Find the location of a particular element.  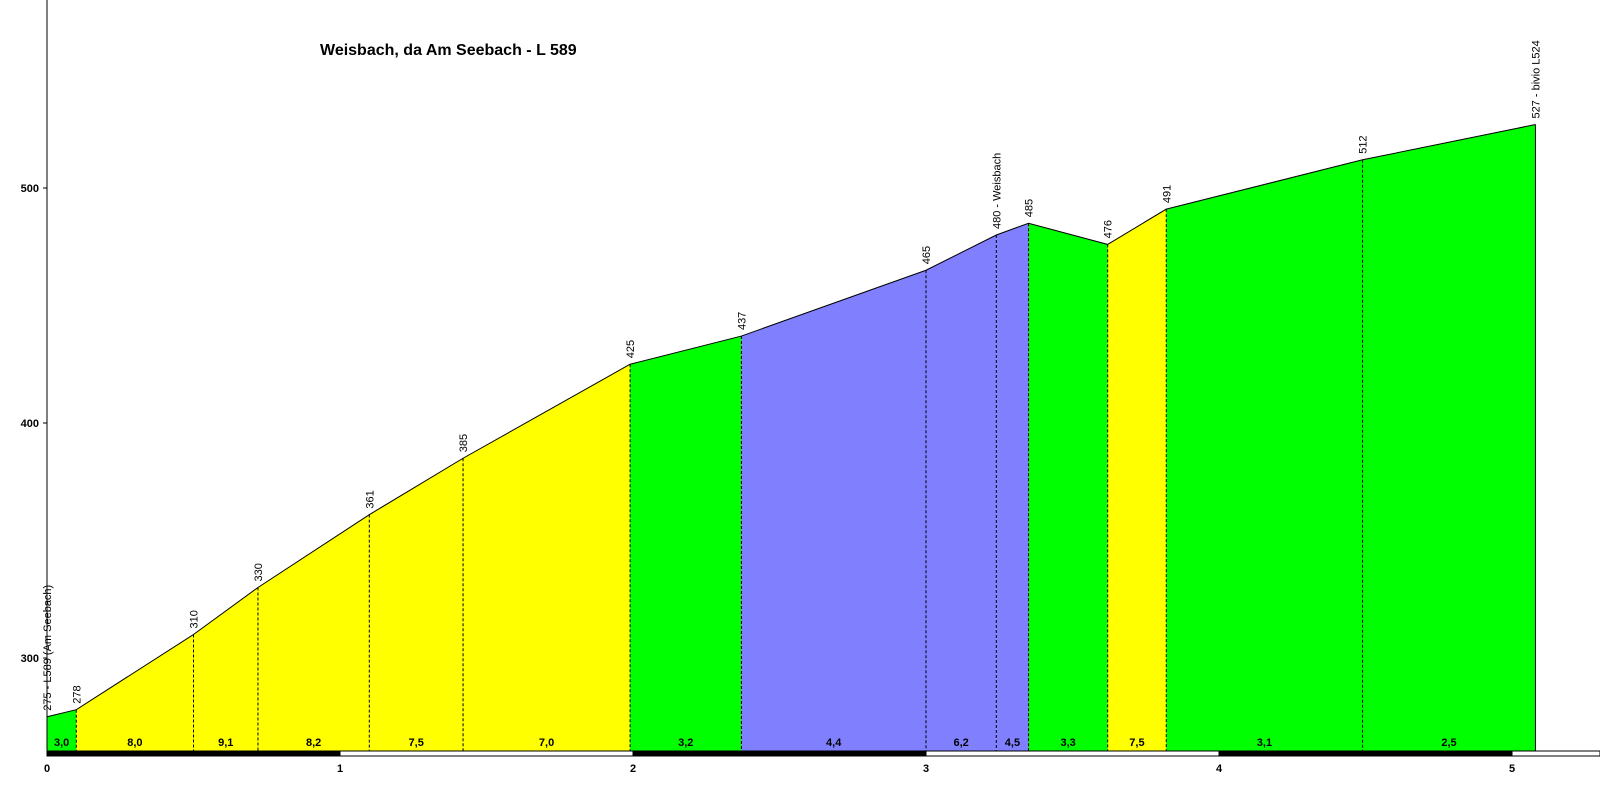

elevation-label: 527 - bivio L524 is located at coordinates (1536, 79).